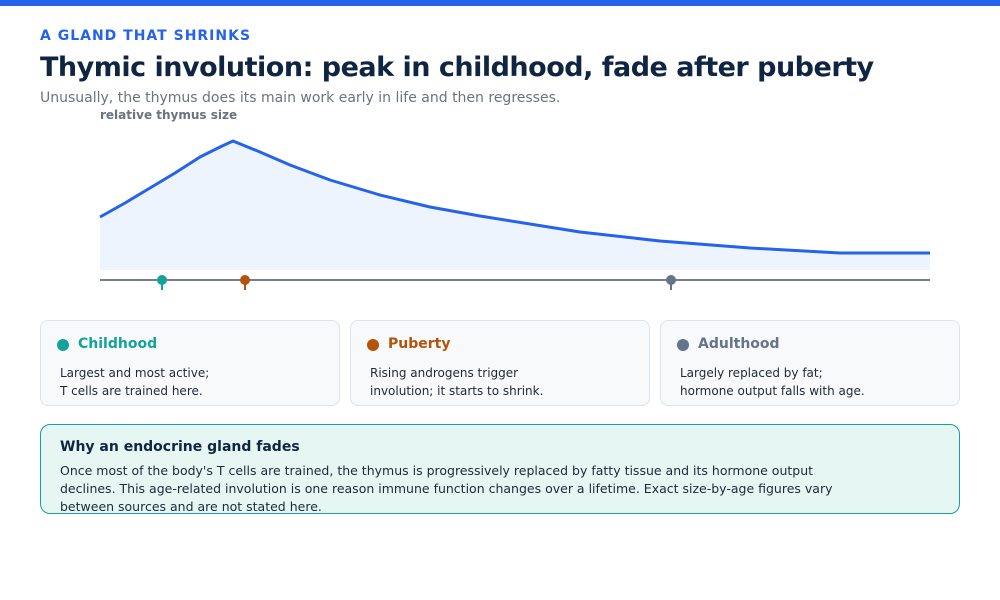 Image resolution: width=1000 pixels, height=600 pixels. I want to click on line: T cells are trained here., so click(131, 391).